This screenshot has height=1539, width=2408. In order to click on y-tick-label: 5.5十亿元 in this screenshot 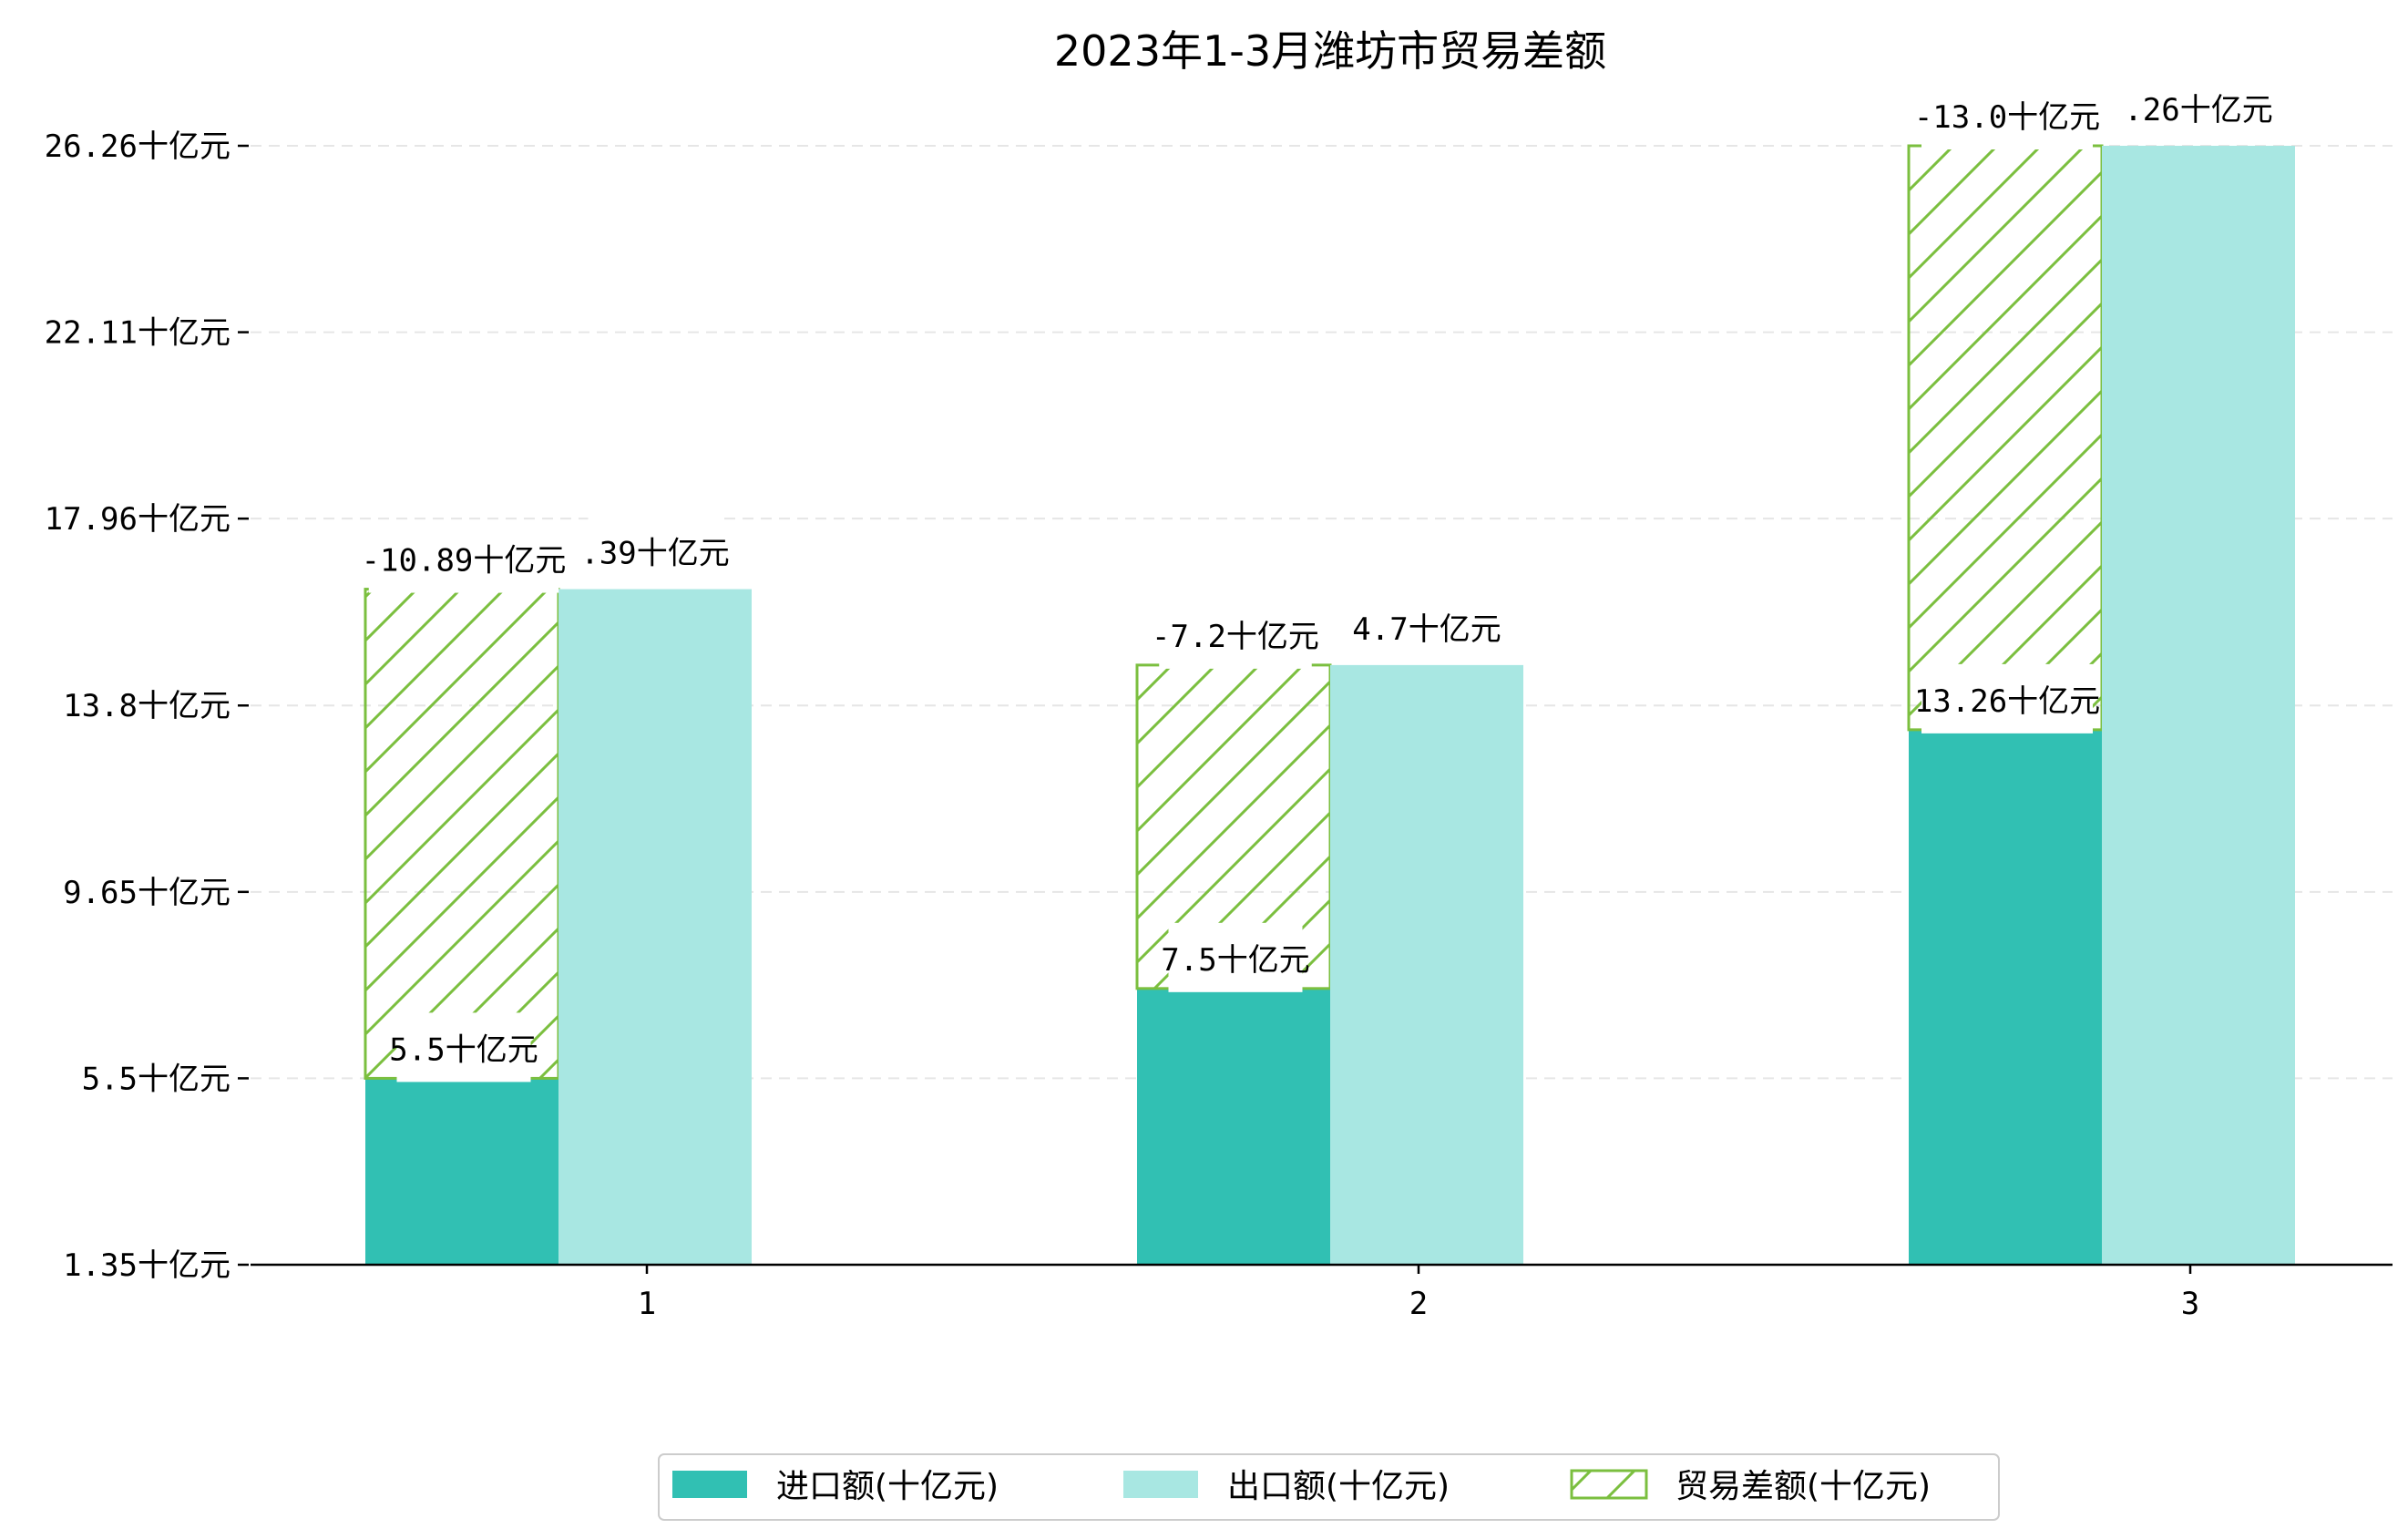, I will do `click(157, 1079)`.